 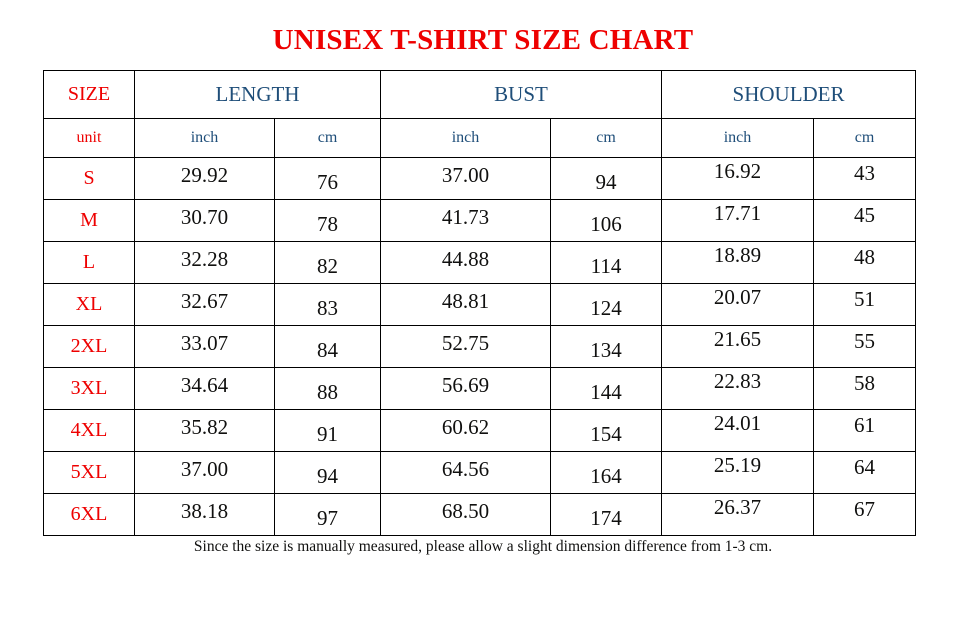 What do you see at coordinates (738, 381) in the screenshot?
I see `cell-shoulder-inch: 22.83` at bounding box center [738, 381].